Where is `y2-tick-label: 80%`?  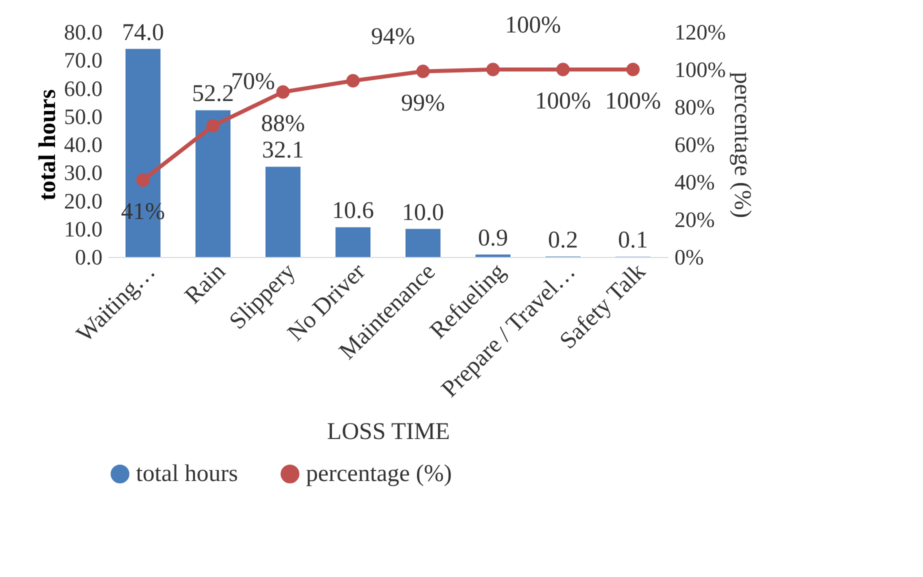 y2-tick-label: 80% is located at coordinates (694, 107).